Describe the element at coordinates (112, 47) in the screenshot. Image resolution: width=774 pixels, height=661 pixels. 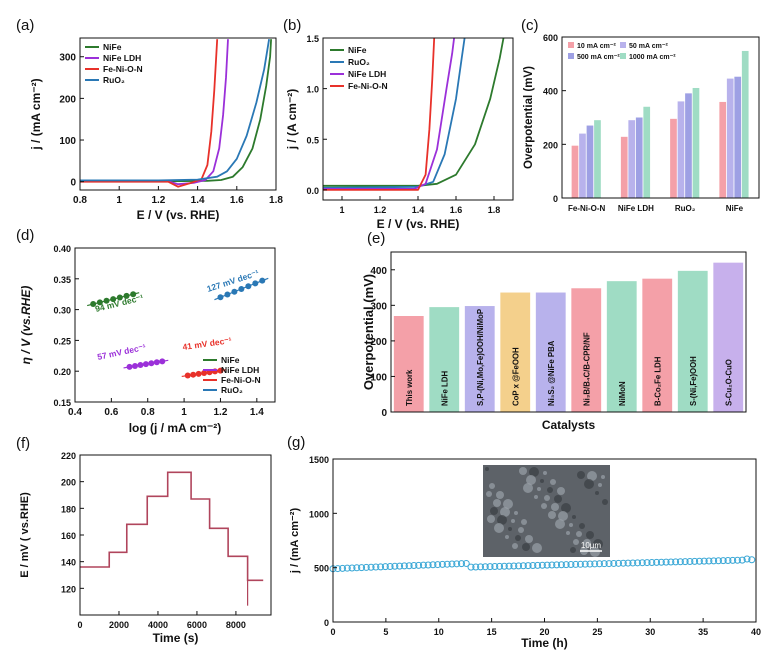
I see `panel-a-legend-label: NiFe` at that location.